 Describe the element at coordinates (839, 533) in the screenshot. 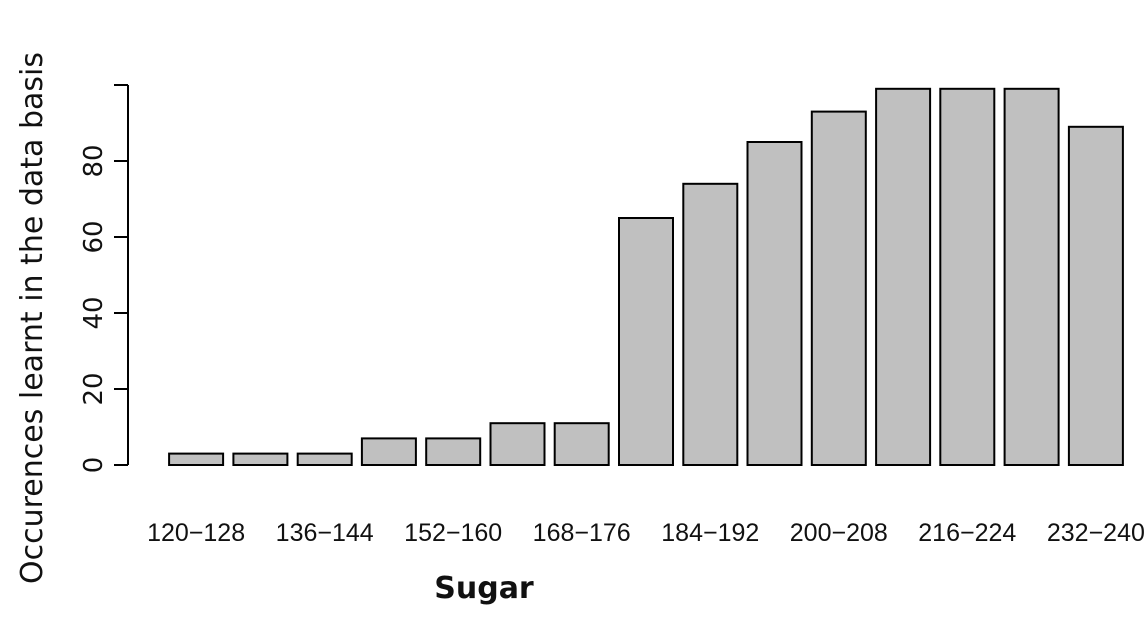

I see `x-tick-label: 200−208` at that location.